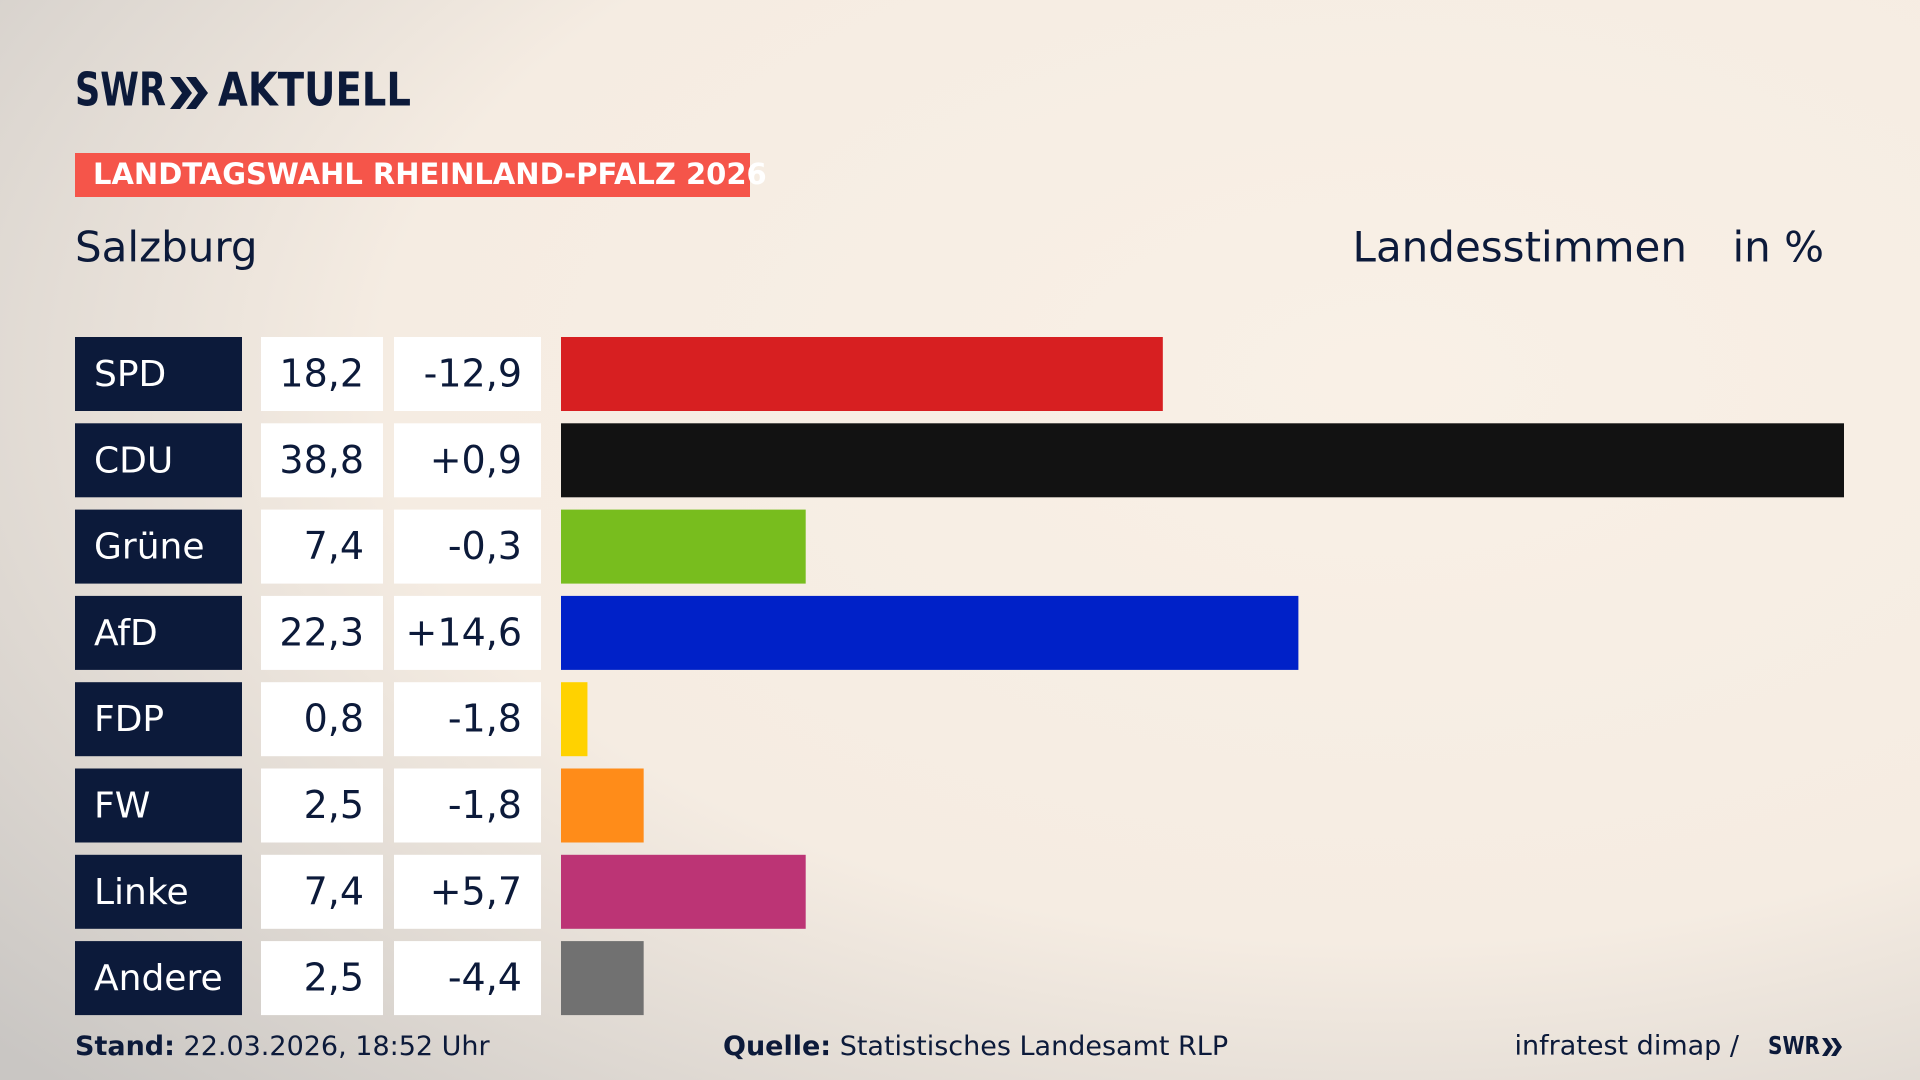 The height and width of the screenshot is (1080, 1920). I want to click on change-label: -4,4, so click(485, 978).